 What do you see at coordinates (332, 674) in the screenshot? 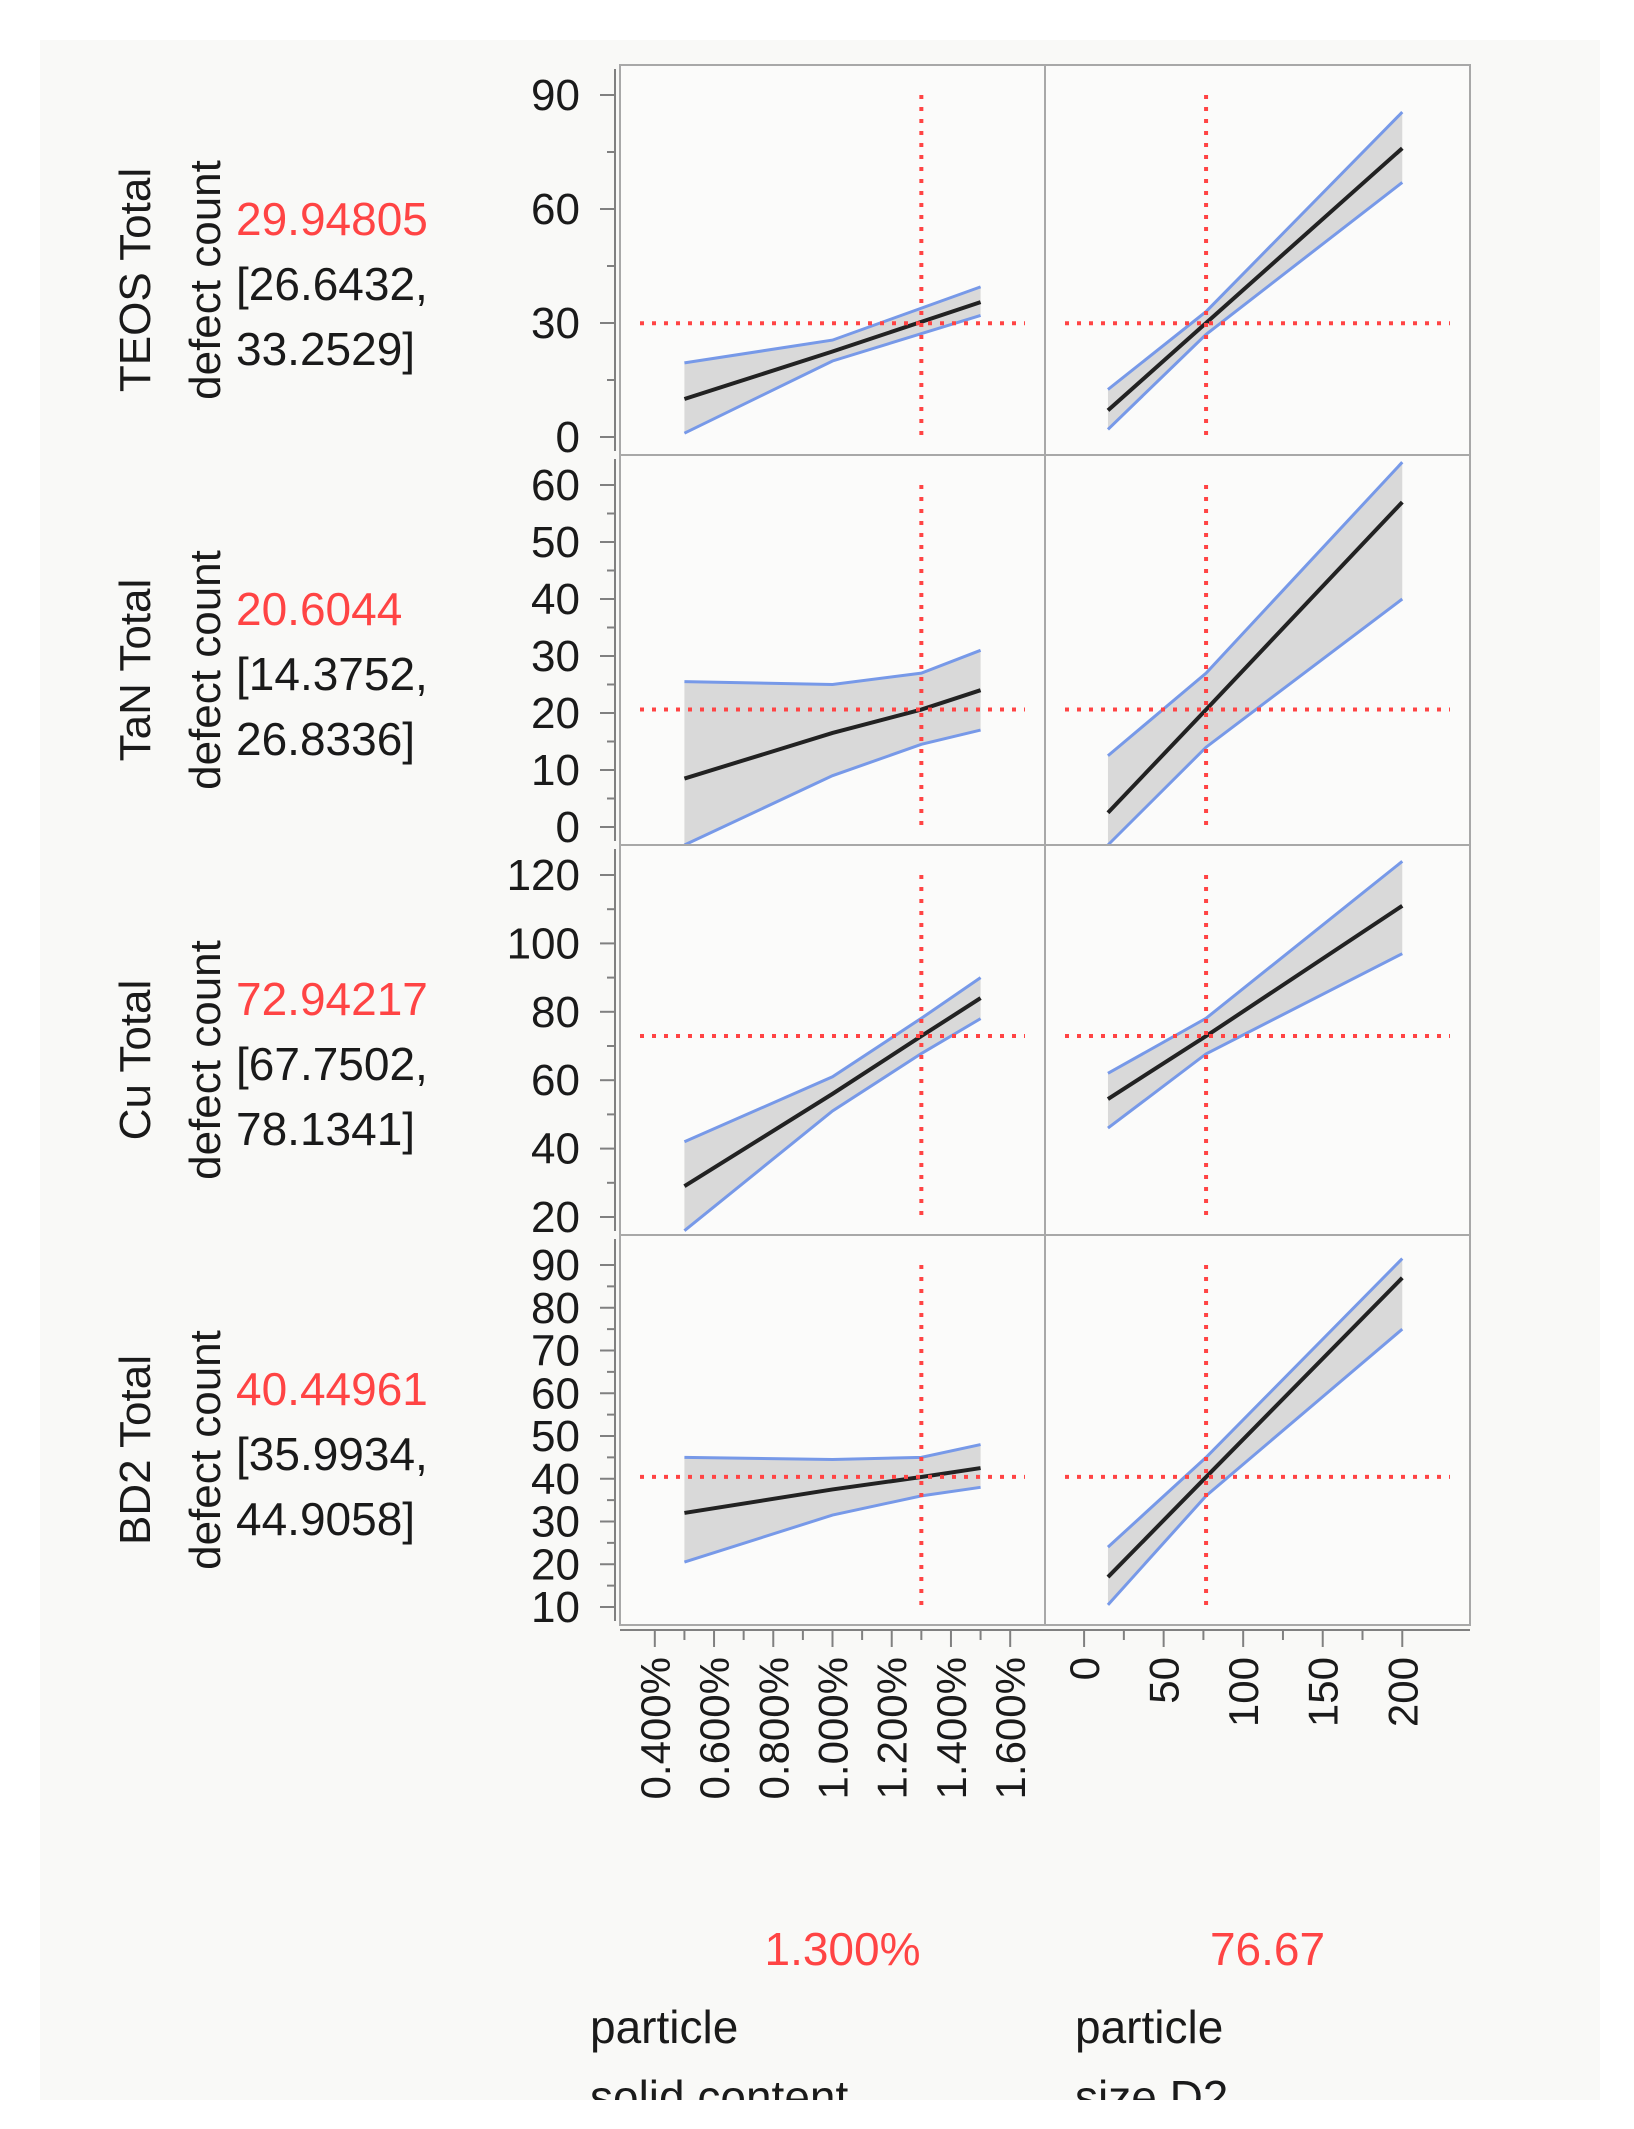
I see `confidence-interval-tan-line-1: [14.3752,` at bounding box center [332, 674].